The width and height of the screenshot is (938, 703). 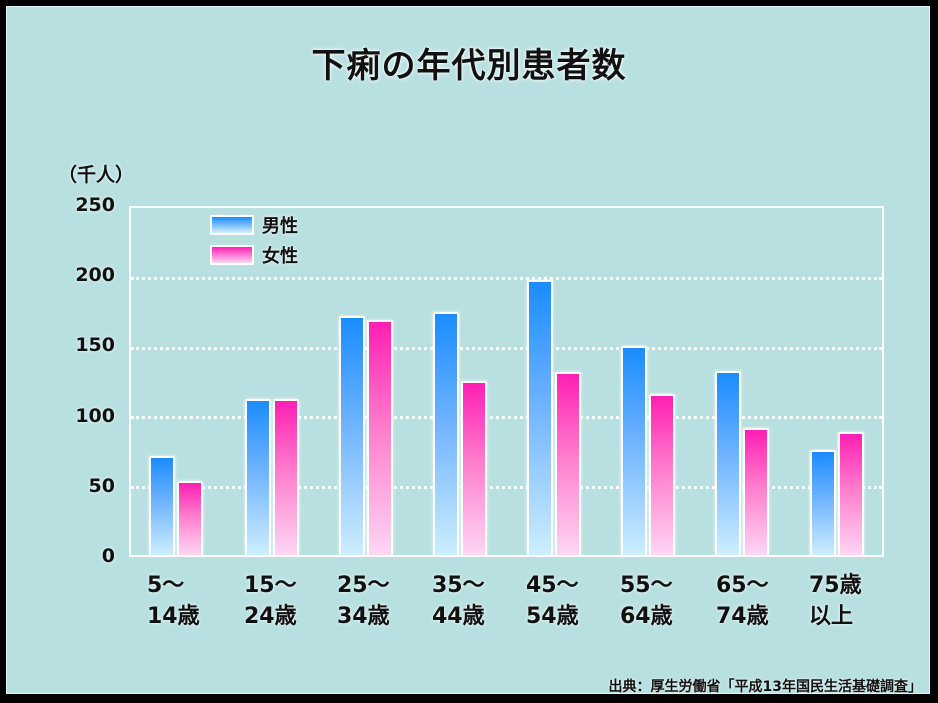 I want to click on legend-swatch-female, so click(x=232, y=255).